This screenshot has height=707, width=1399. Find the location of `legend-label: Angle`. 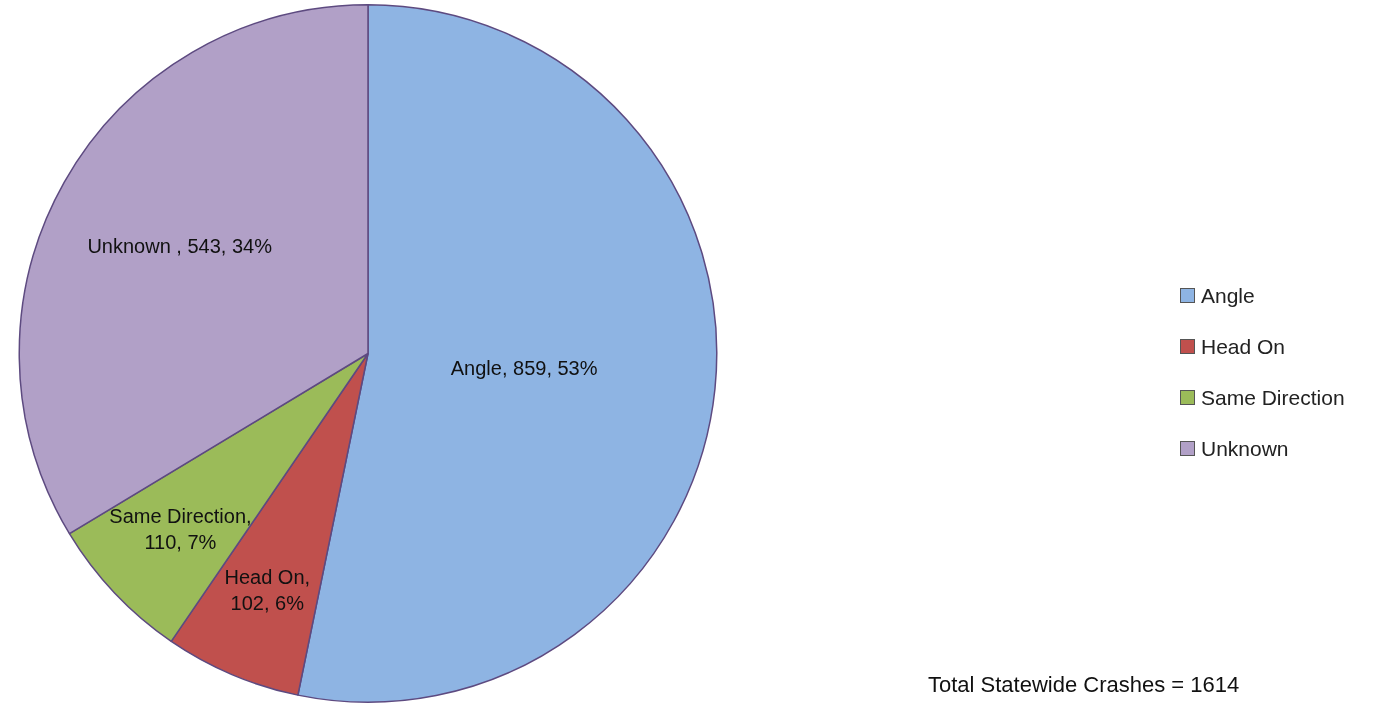

legend-label: Angle is located at coordinates (1228, 295).